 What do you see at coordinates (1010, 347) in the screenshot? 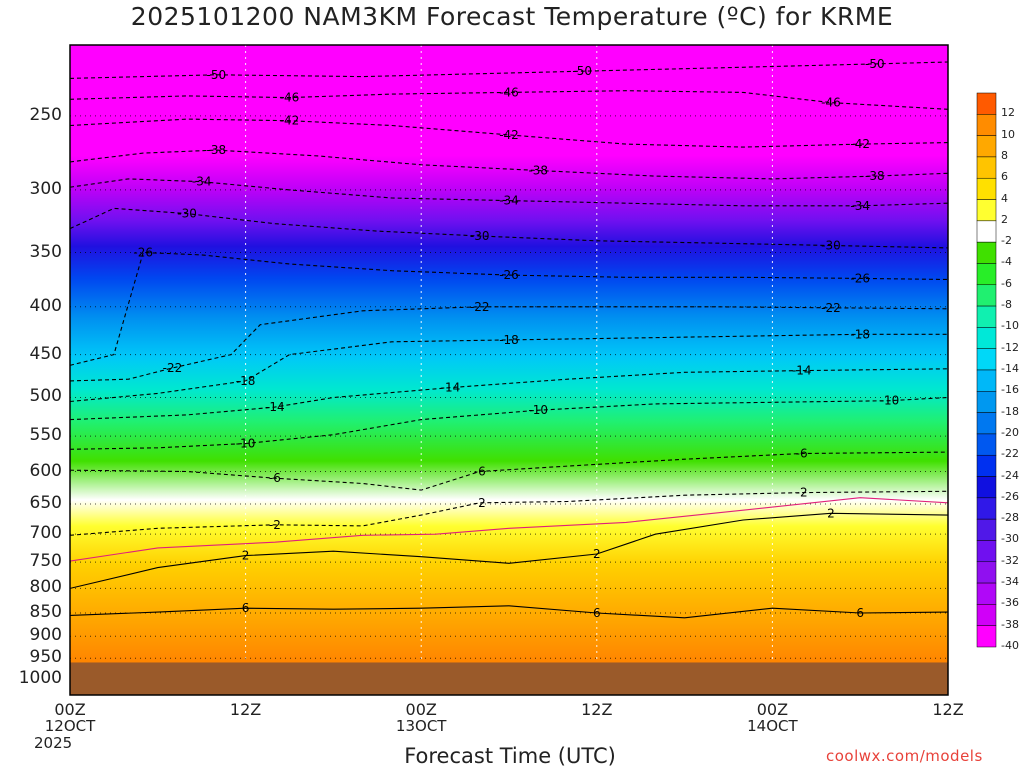
I see `colorbar-label: -12` at bounding box center [1010, 347].